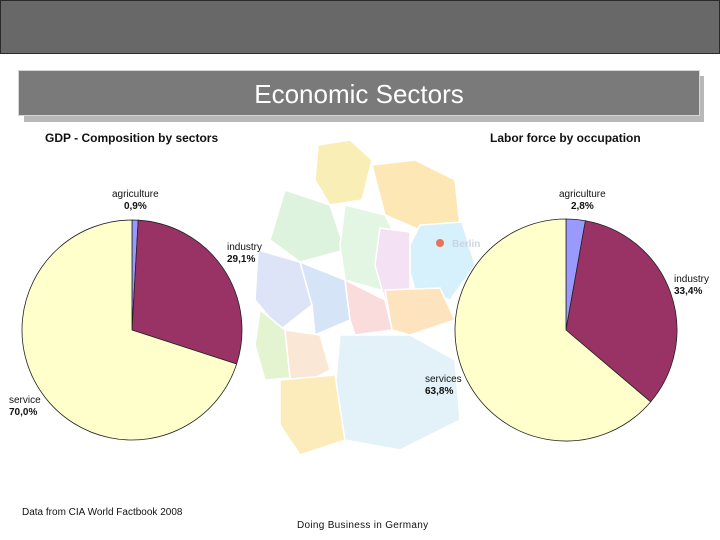 The width and height of the screenshot is (720, 540). What do you see at coordinates (307, 226) in the screenshot?
I see `map-region-west-north` at bounding box center [307, 226].